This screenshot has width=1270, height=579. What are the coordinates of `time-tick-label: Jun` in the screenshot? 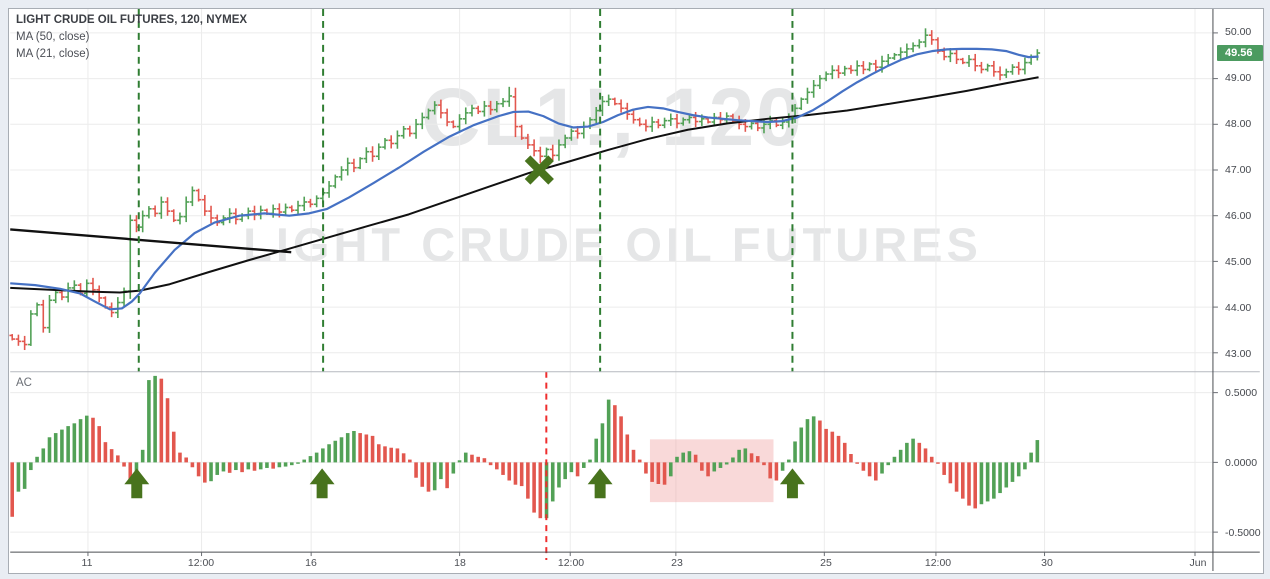 It's located at (1198, 563).